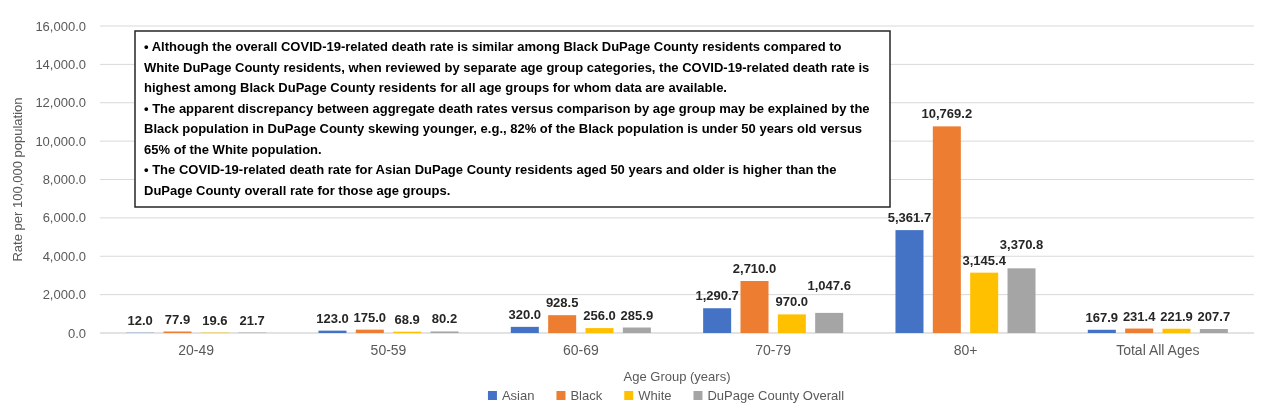  Describe the element at coordinates (370, 317) in the screenshot. I see `data-label: 175.0` at that location.